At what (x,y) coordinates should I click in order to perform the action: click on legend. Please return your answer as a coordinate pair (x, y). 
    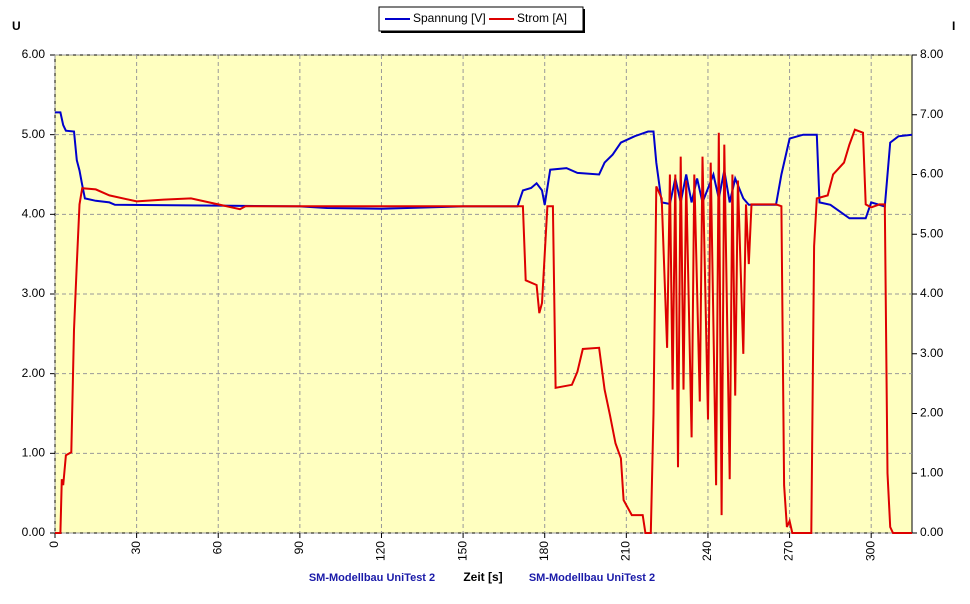
    Looking at the image, I should click on (481, 19).